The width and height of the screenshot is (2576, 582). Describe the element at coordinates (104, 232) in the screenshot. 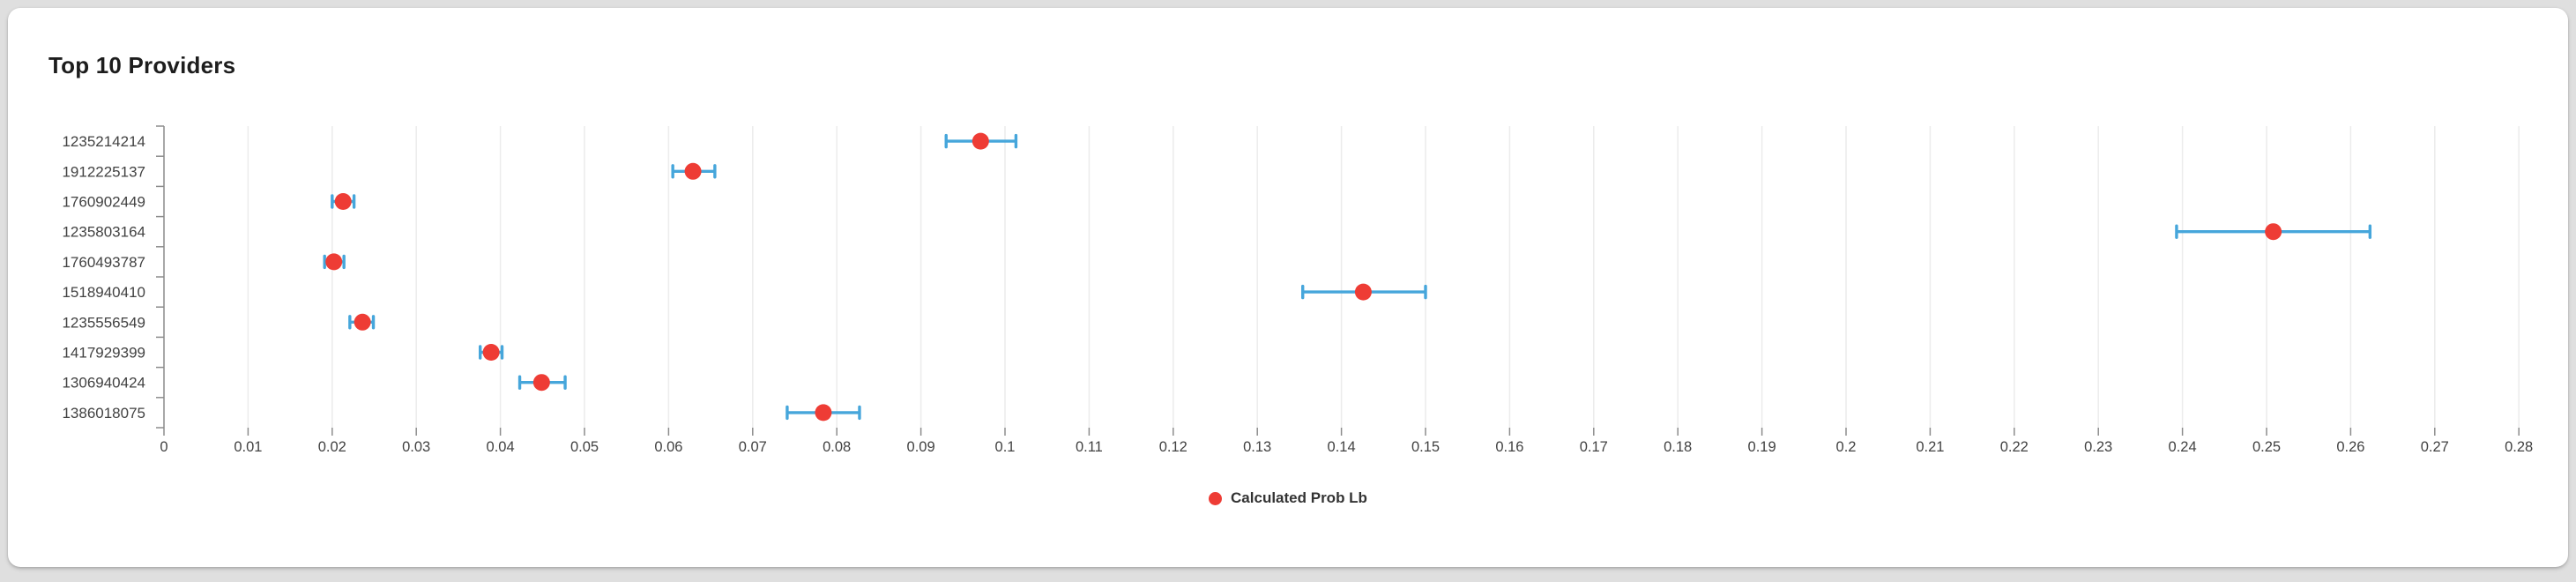

I see `y-category-label: 1235803164` at that location.